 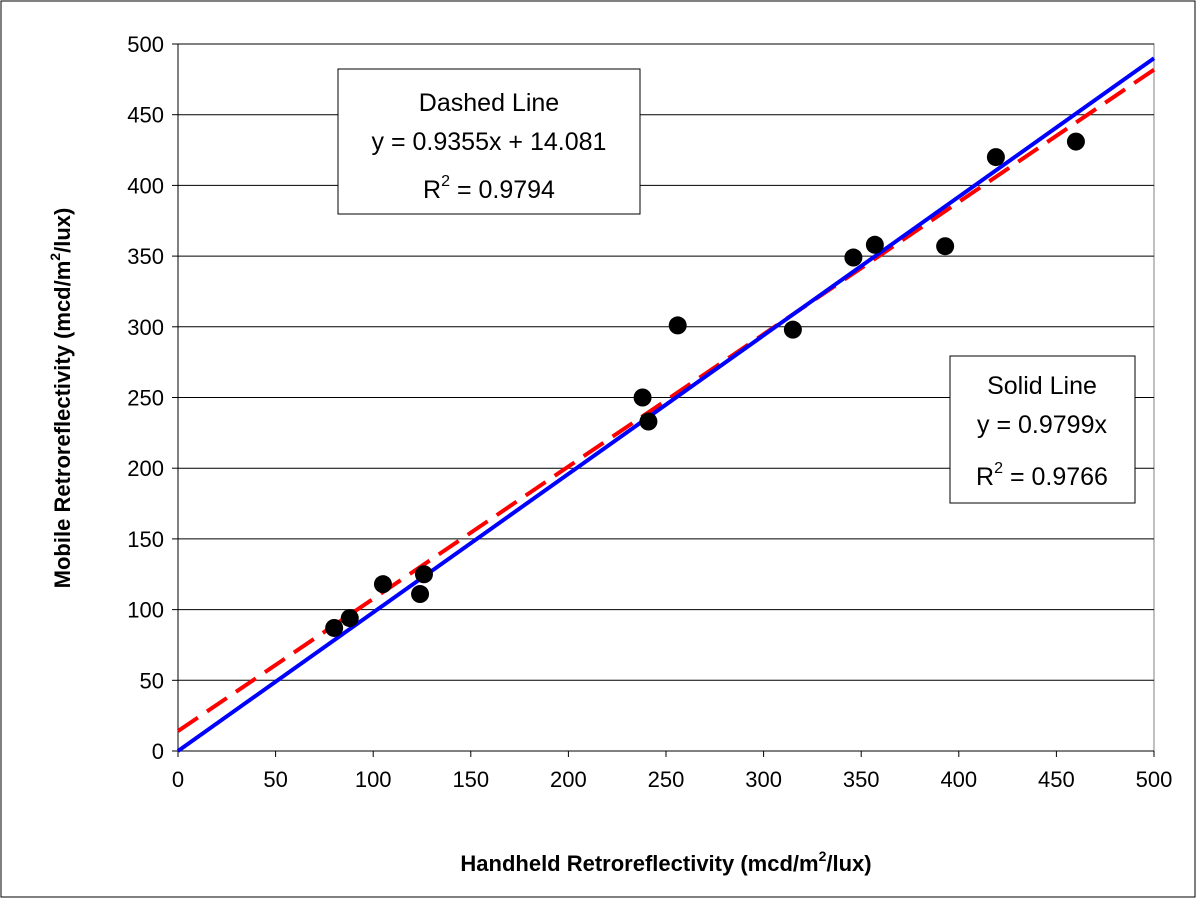 I want to click on y-tick-label: 400, so click(x=145, y=185).